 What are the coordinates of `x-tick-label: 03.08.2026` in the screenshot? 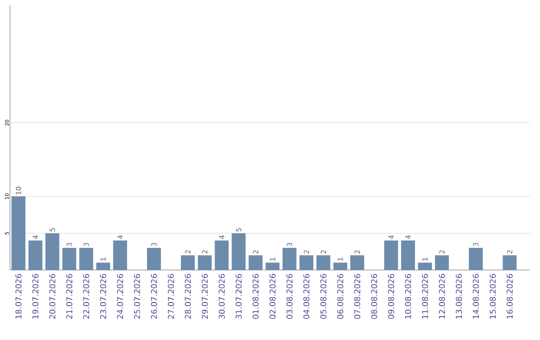 It's located at (289, 296).